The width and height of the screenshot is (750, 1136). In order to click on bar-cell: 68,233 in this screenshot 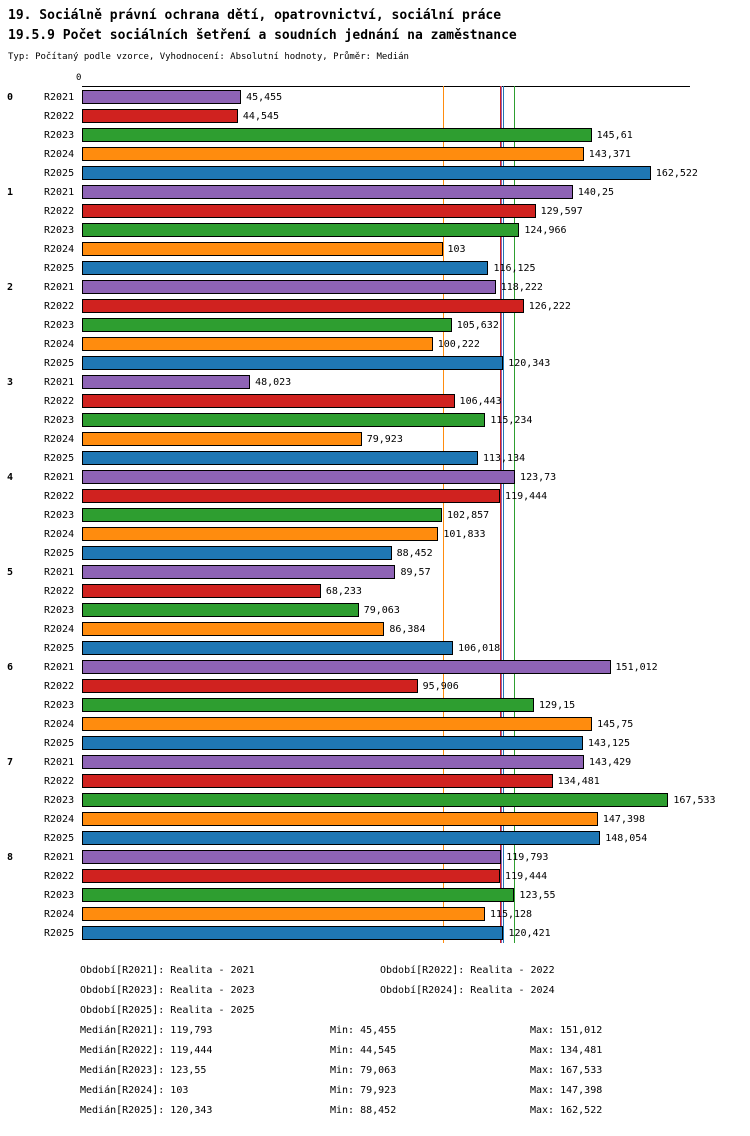, I will do `click(416, 591)`.